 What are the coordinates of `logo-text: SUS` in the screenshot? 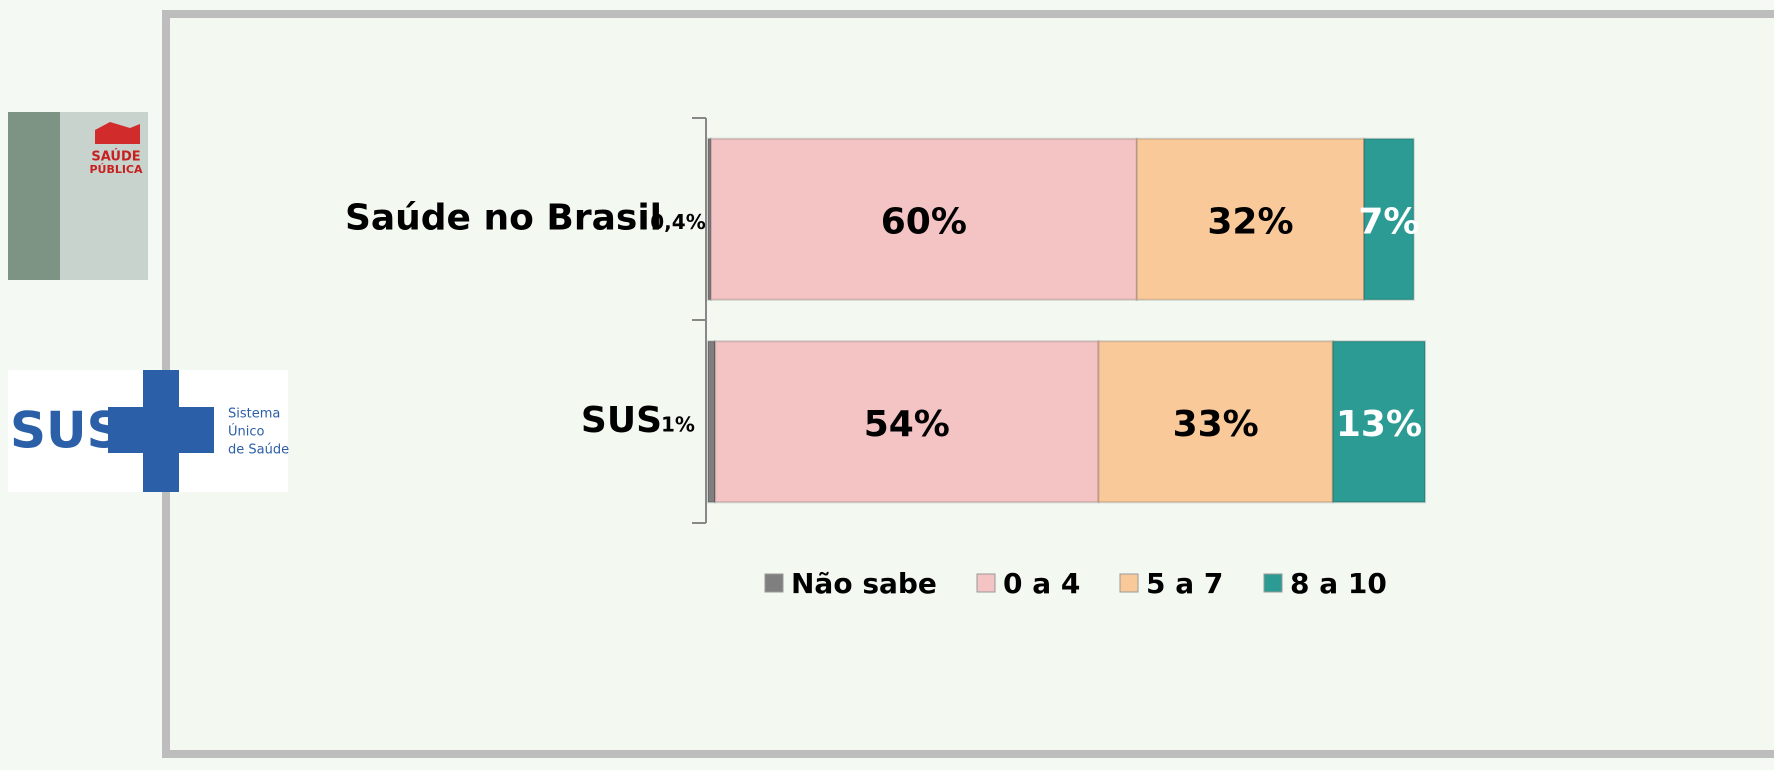 It's located at (66, 431).